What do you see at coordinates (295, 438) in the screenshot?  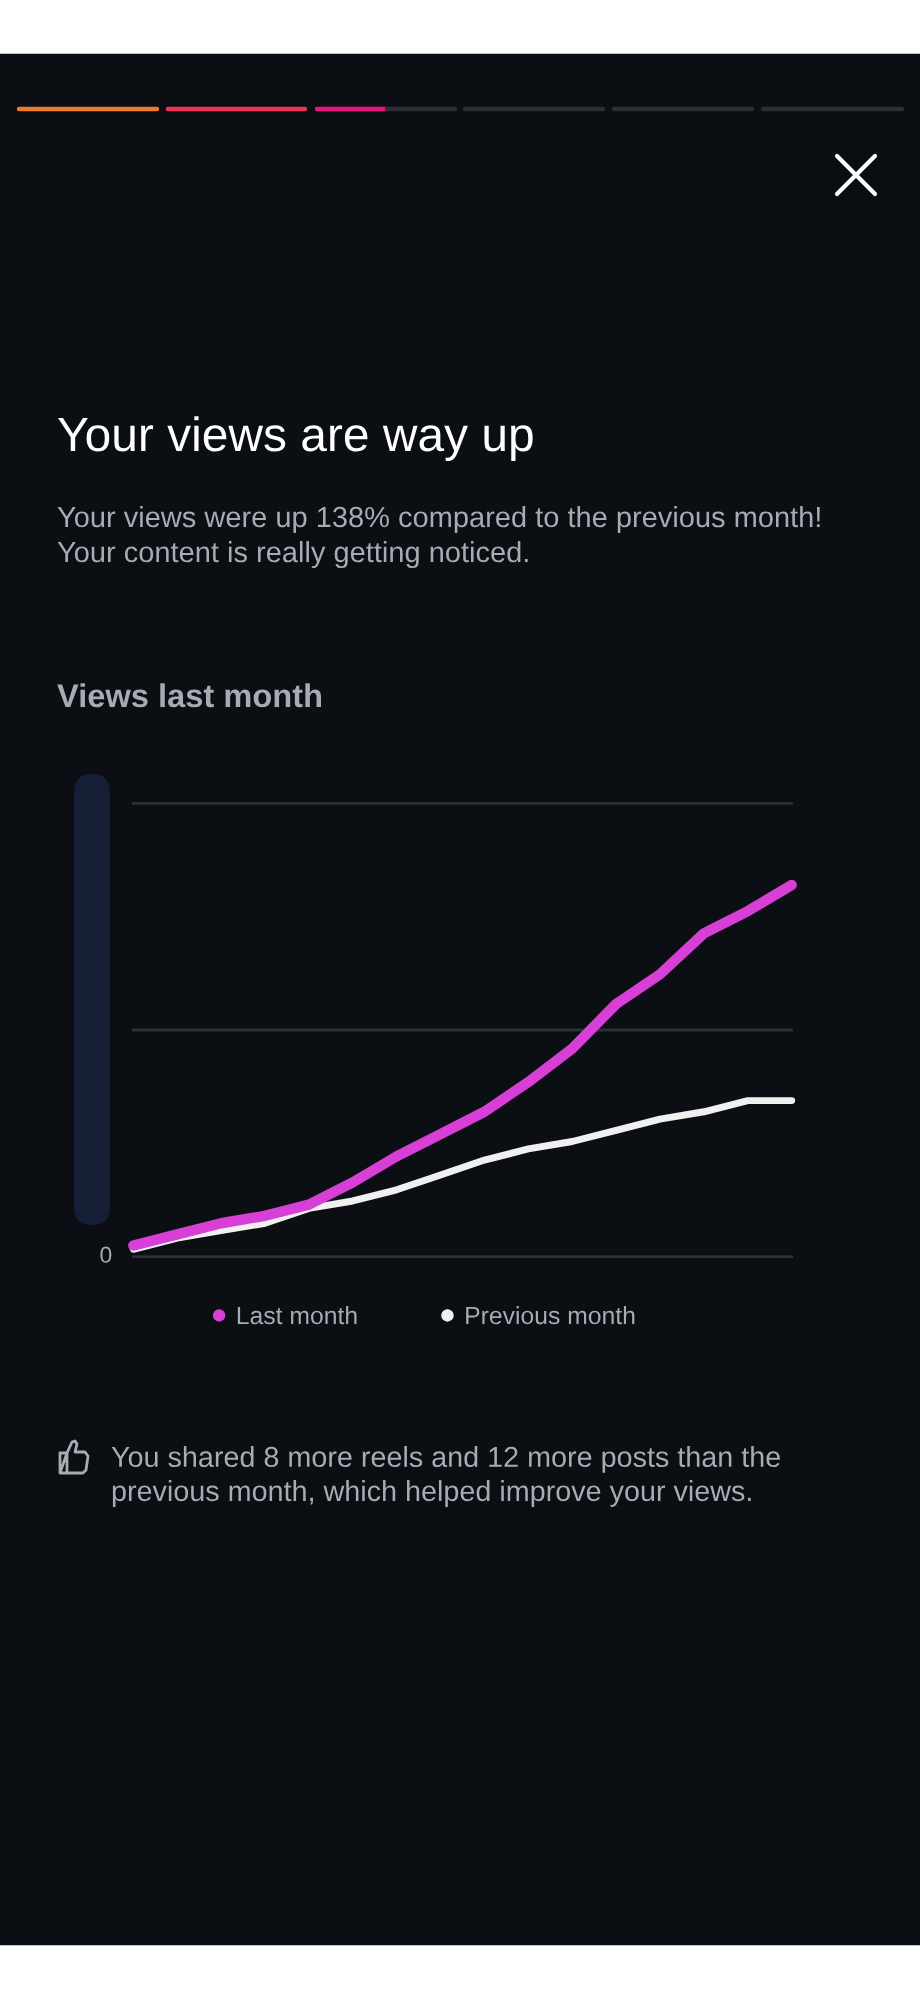 I see `chart-title: Your views are way up` at bounding box center [295, 438].